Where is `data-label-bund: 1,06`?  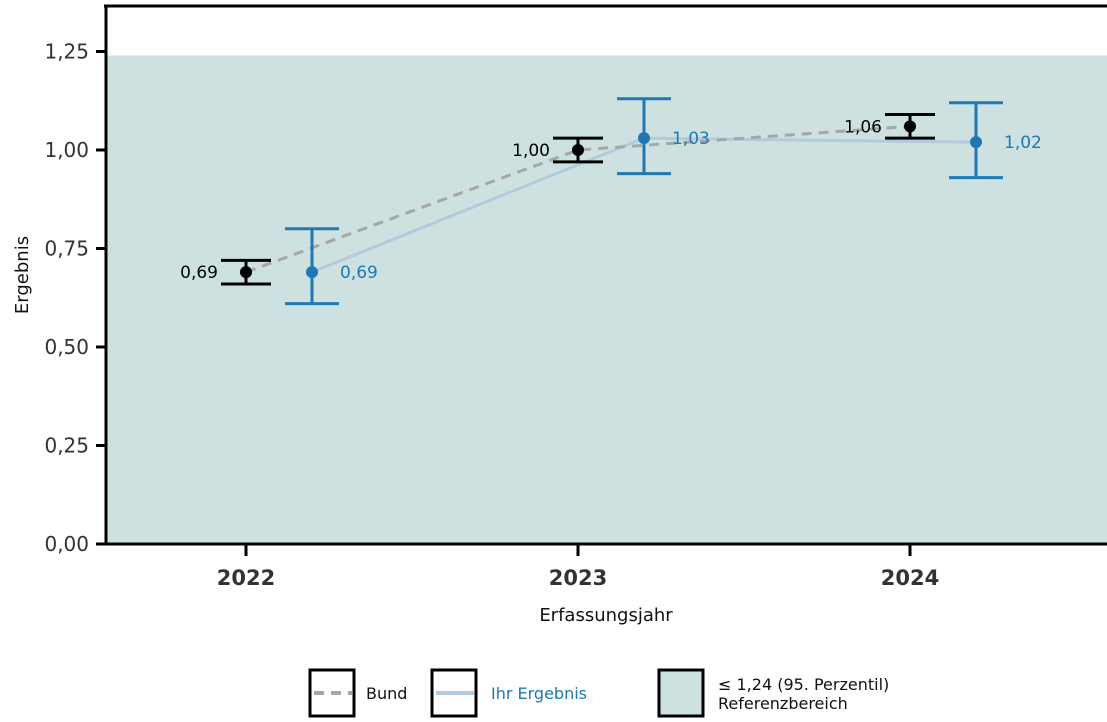
data-label-bund: 1,06 is located at coordinates (863, 127).